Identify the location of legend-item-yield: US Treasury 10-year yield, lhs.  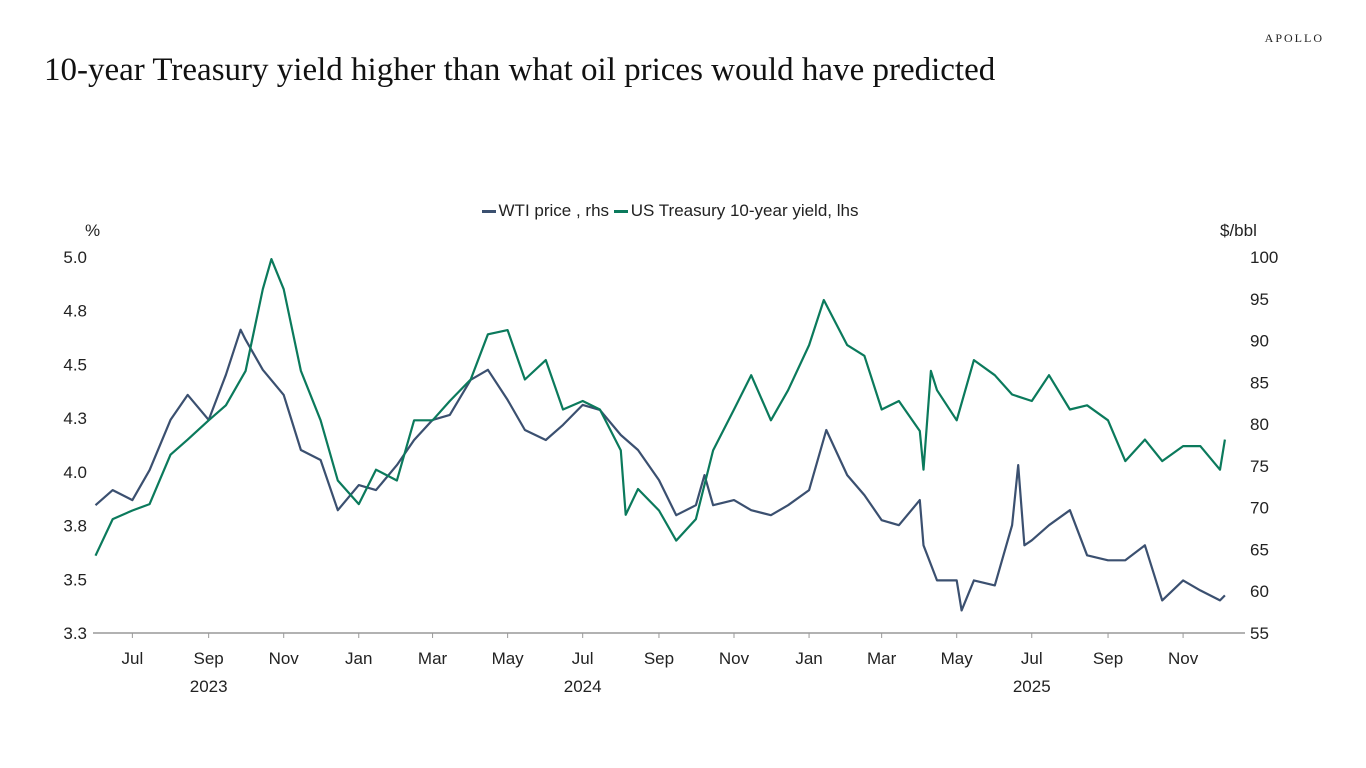
(736, 210).